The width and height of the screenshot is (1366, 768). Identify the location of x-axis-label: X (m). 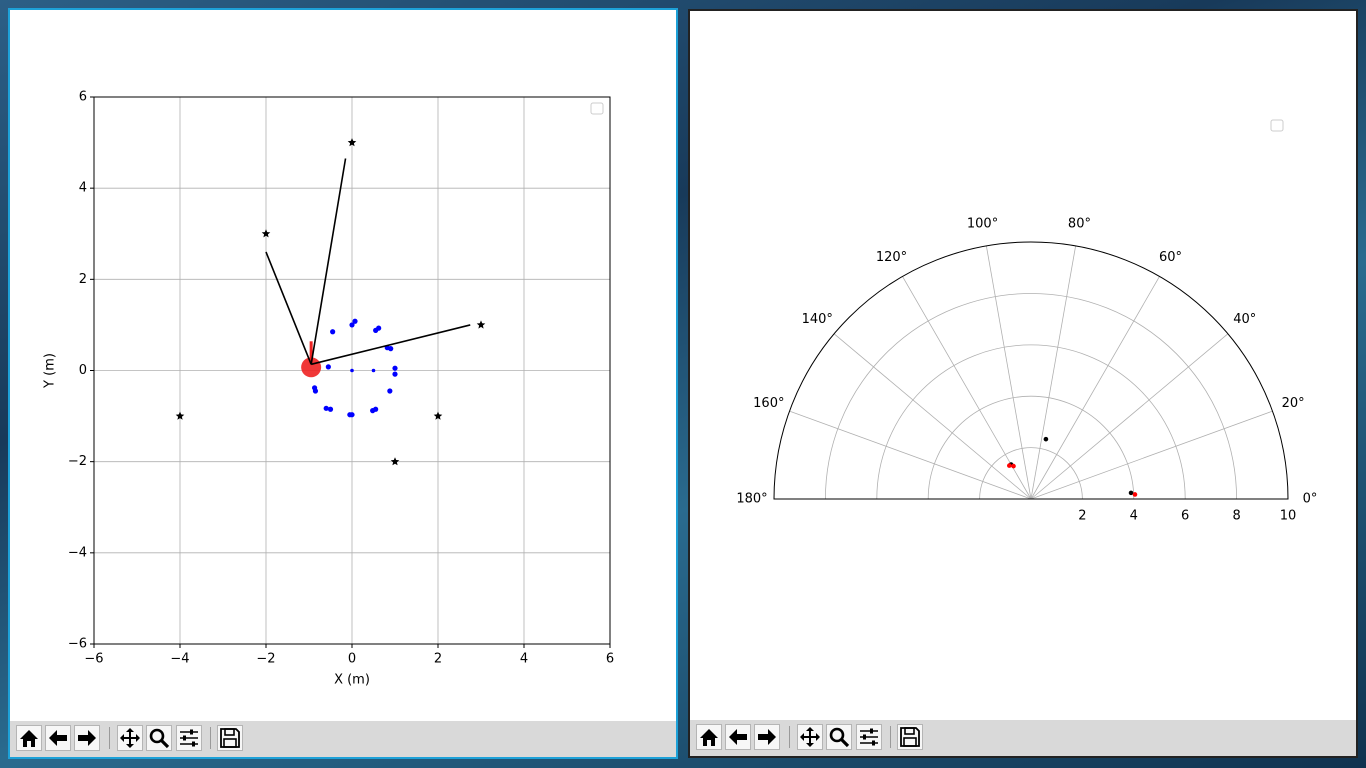
(352, 680).